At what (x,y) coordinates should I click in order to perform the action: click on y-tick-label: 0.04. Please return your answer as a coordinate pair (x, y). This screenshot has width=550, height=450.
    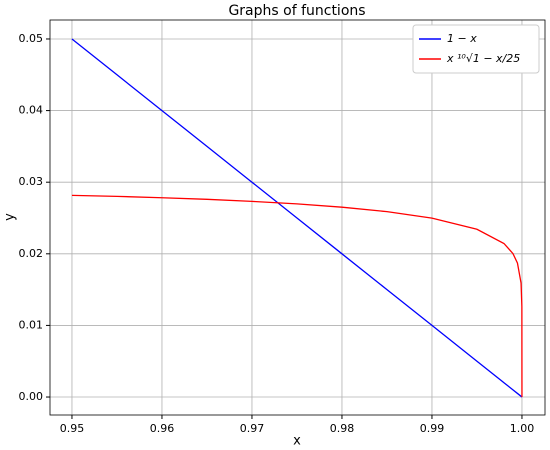
    Looking at the image, I should click on (31, 110).